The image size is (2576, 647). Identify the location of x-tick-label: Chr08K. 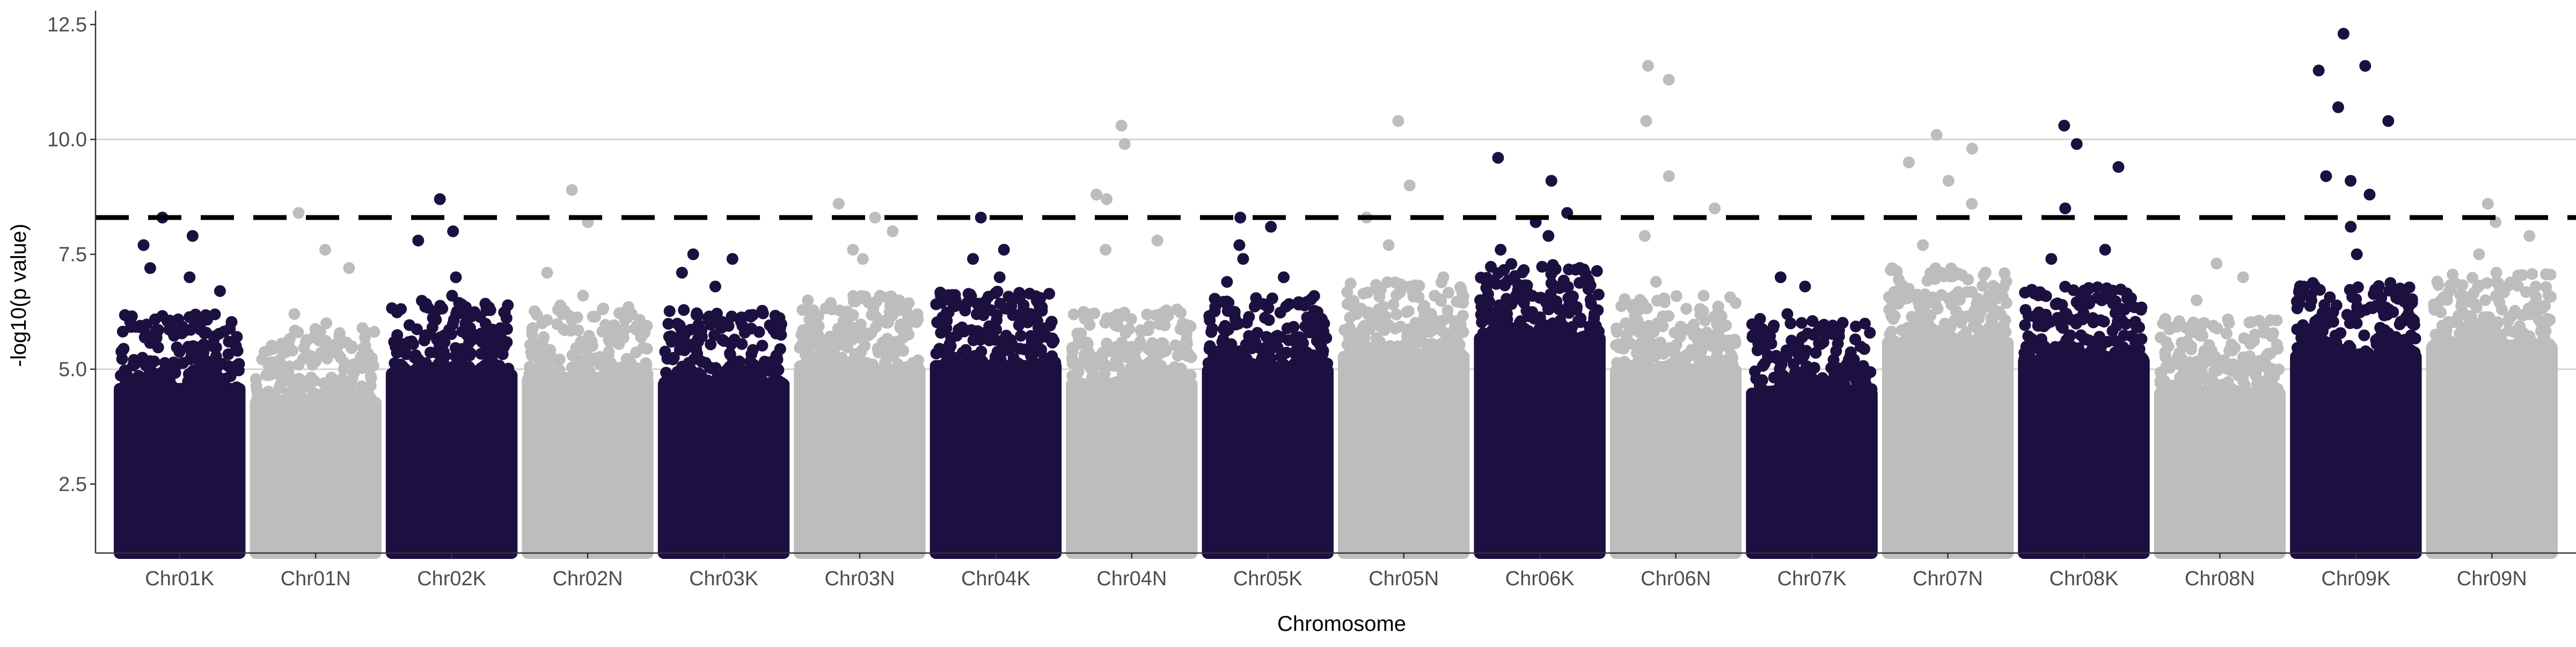
(2084, 579).